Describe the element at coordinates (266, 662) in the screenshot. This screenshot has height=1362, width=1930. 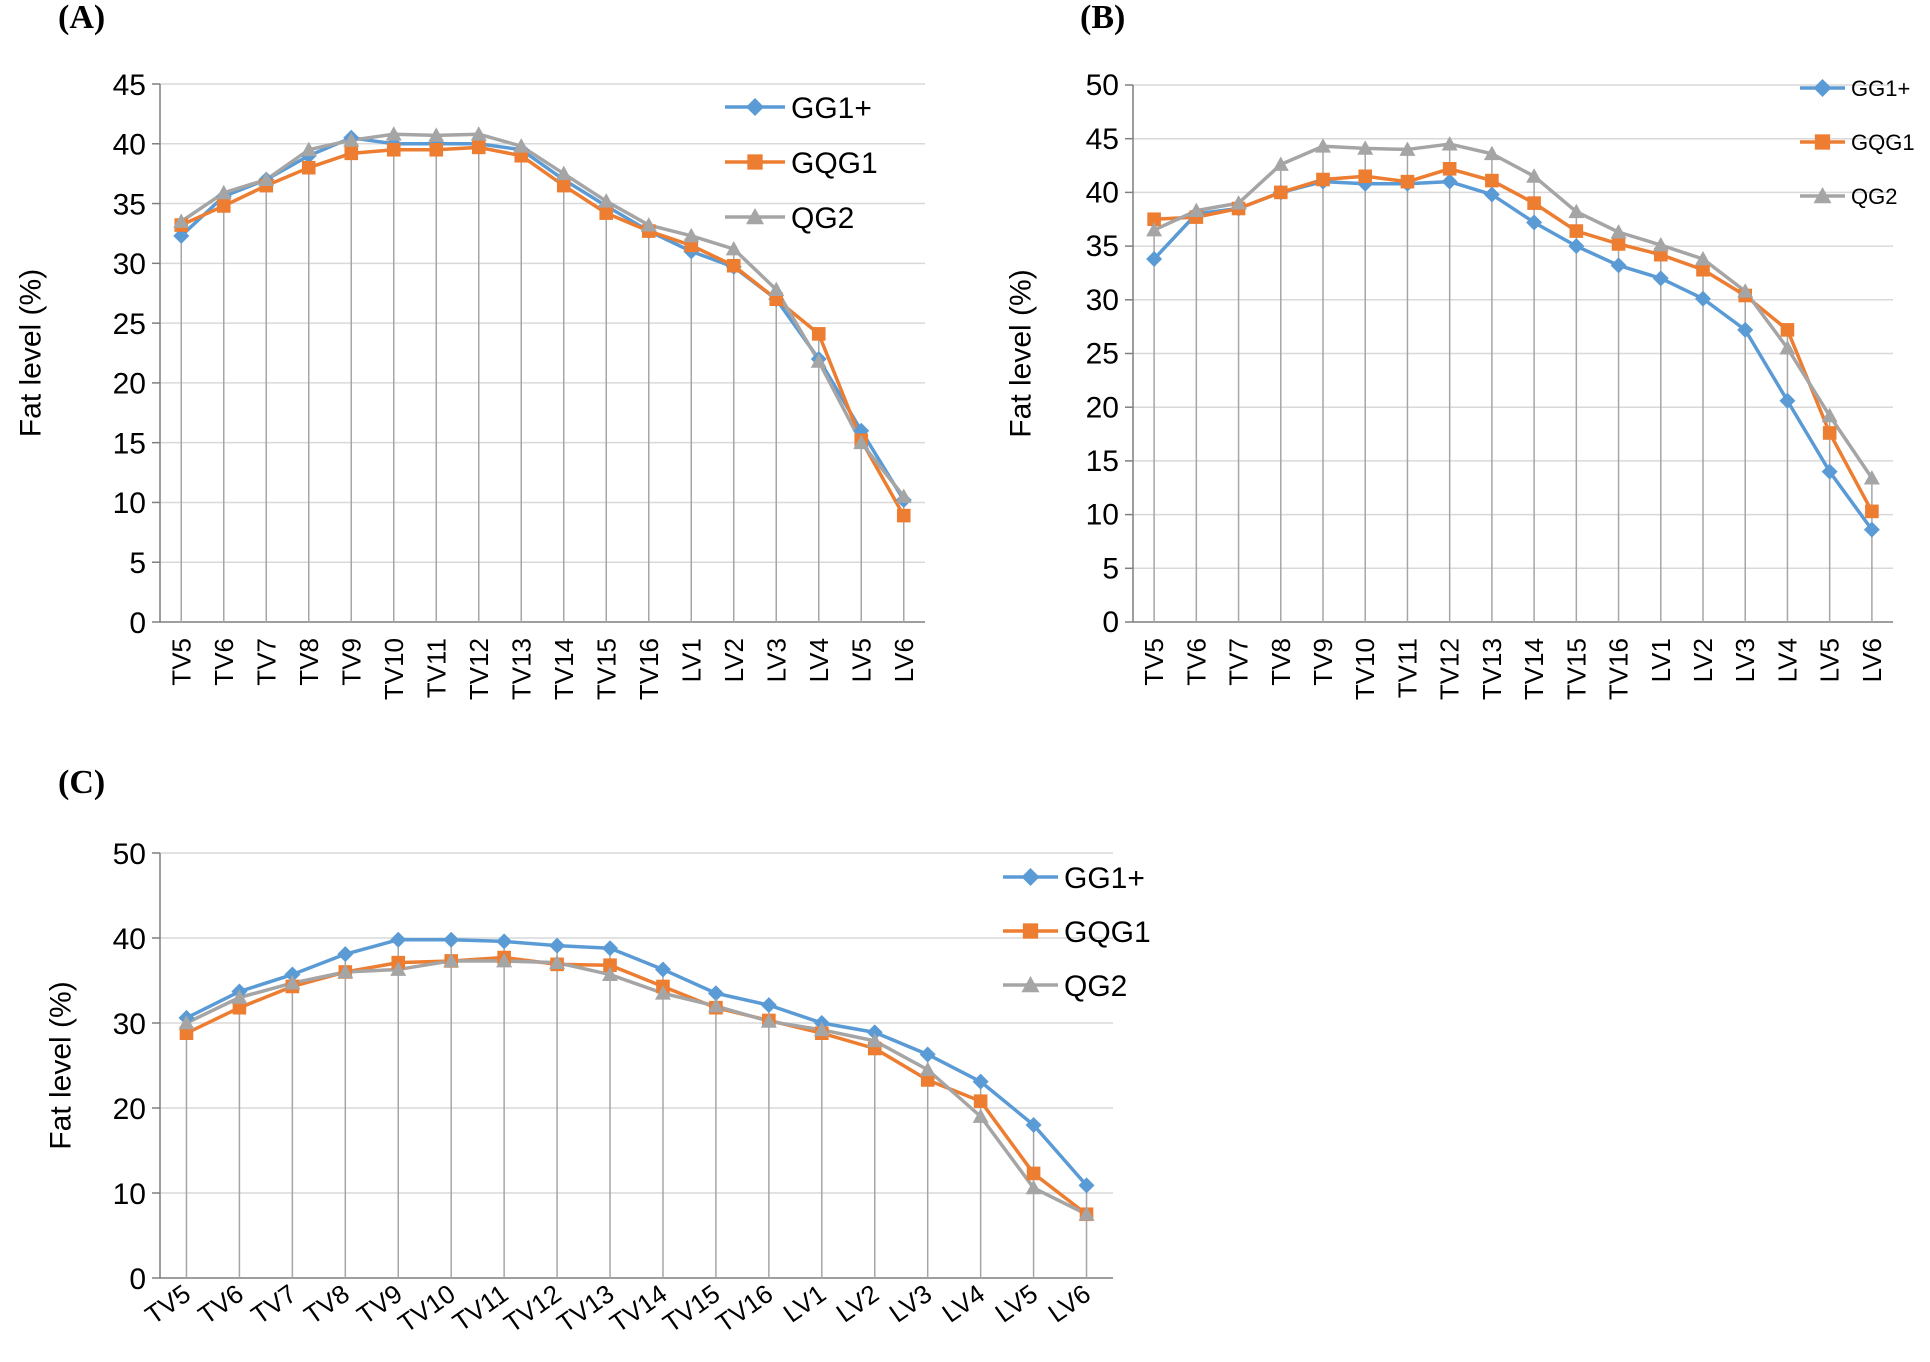
I see `x-tick-label: TV7` at that location.